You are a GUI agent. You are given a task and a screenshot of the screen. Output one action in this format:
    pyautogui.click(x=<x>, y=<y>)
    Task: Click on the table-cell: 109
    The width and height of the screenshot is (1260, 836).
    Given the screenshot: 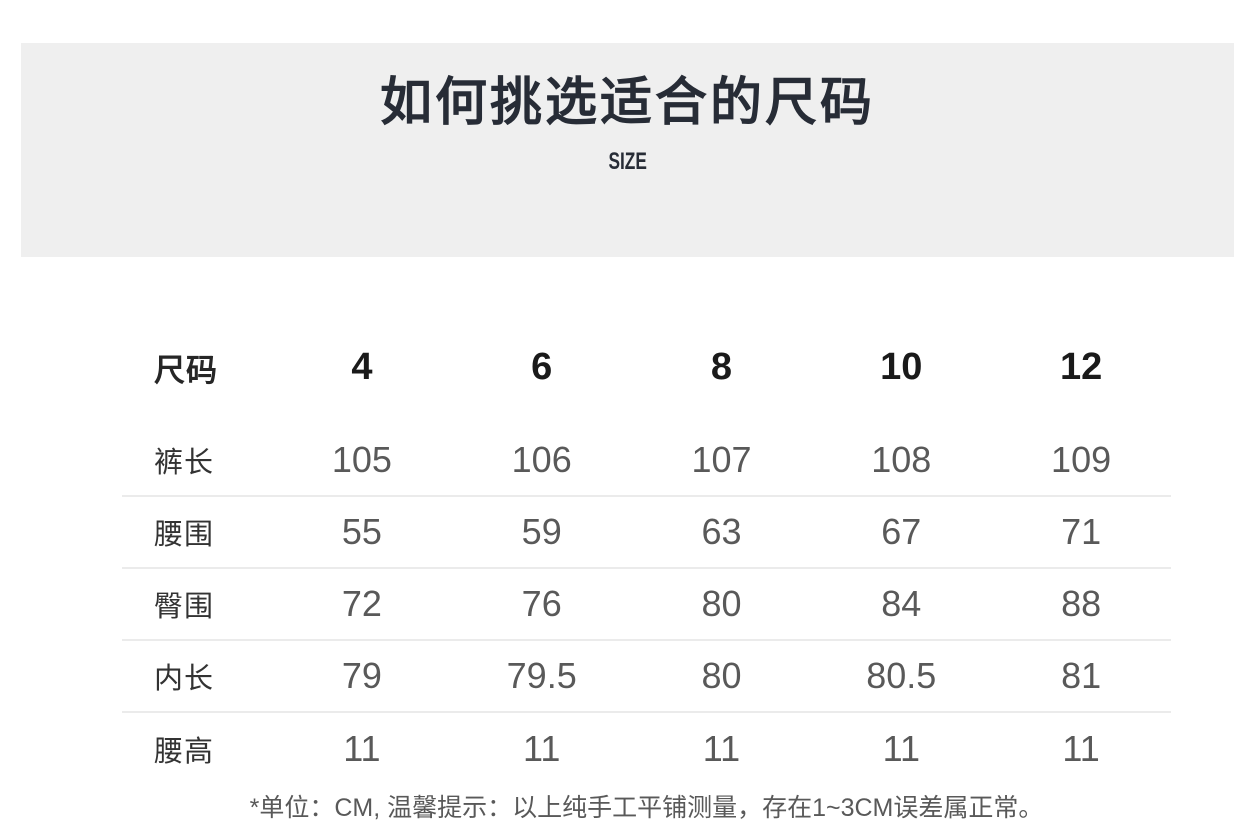 What is the action you would take?
    pyautogui.click(x=1081, y=459)
    